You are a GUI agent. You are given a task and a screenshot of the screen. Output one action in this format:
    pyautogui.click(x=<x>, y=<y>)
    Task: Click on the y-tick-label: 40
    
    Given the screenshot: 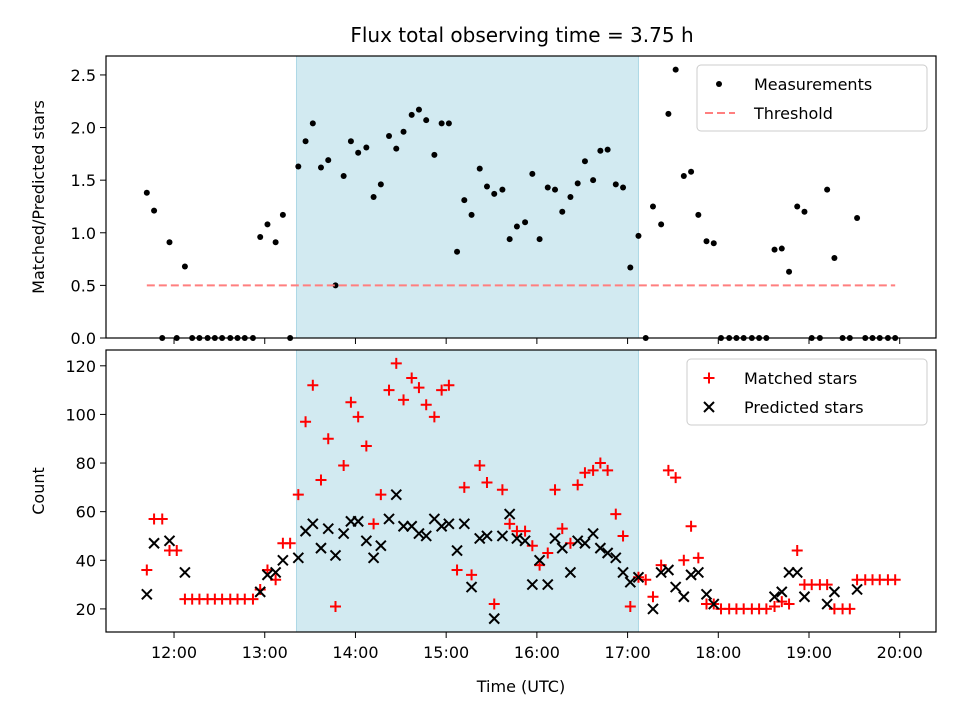 What is the action you would take?
    pyautogui.click(x=86, y=560)
    